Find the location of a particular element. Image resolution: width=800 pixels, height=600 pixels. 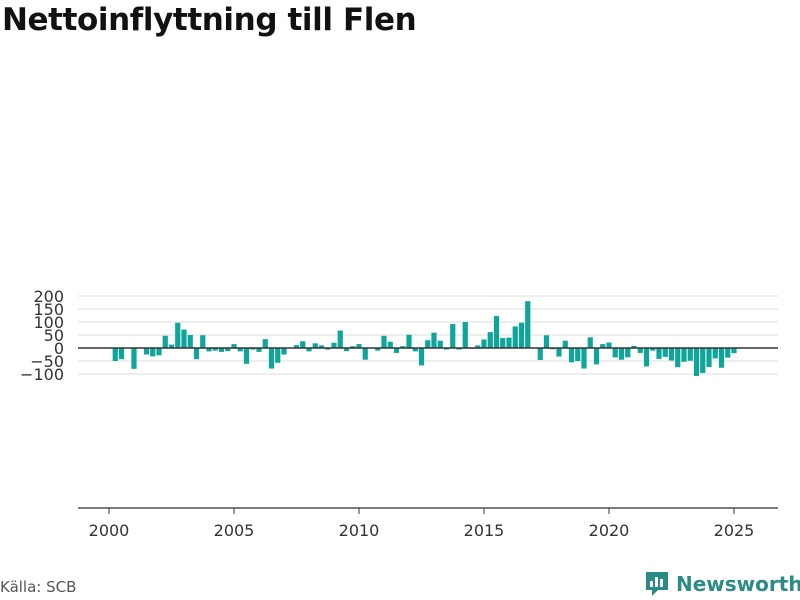

chart-title: Nettoinflyttning till Flen is located at coordinates (209, 20).